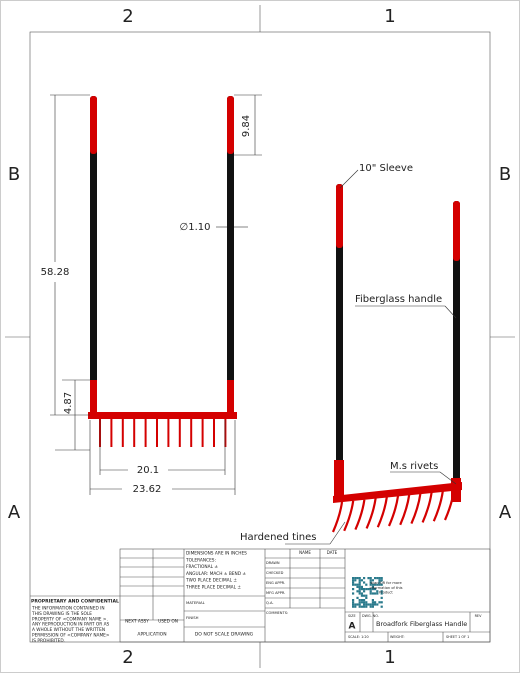  What do you see at coordinates (260, 595) in the screenshot?
I see `title-block-grid` at bounding box center [260, 595].